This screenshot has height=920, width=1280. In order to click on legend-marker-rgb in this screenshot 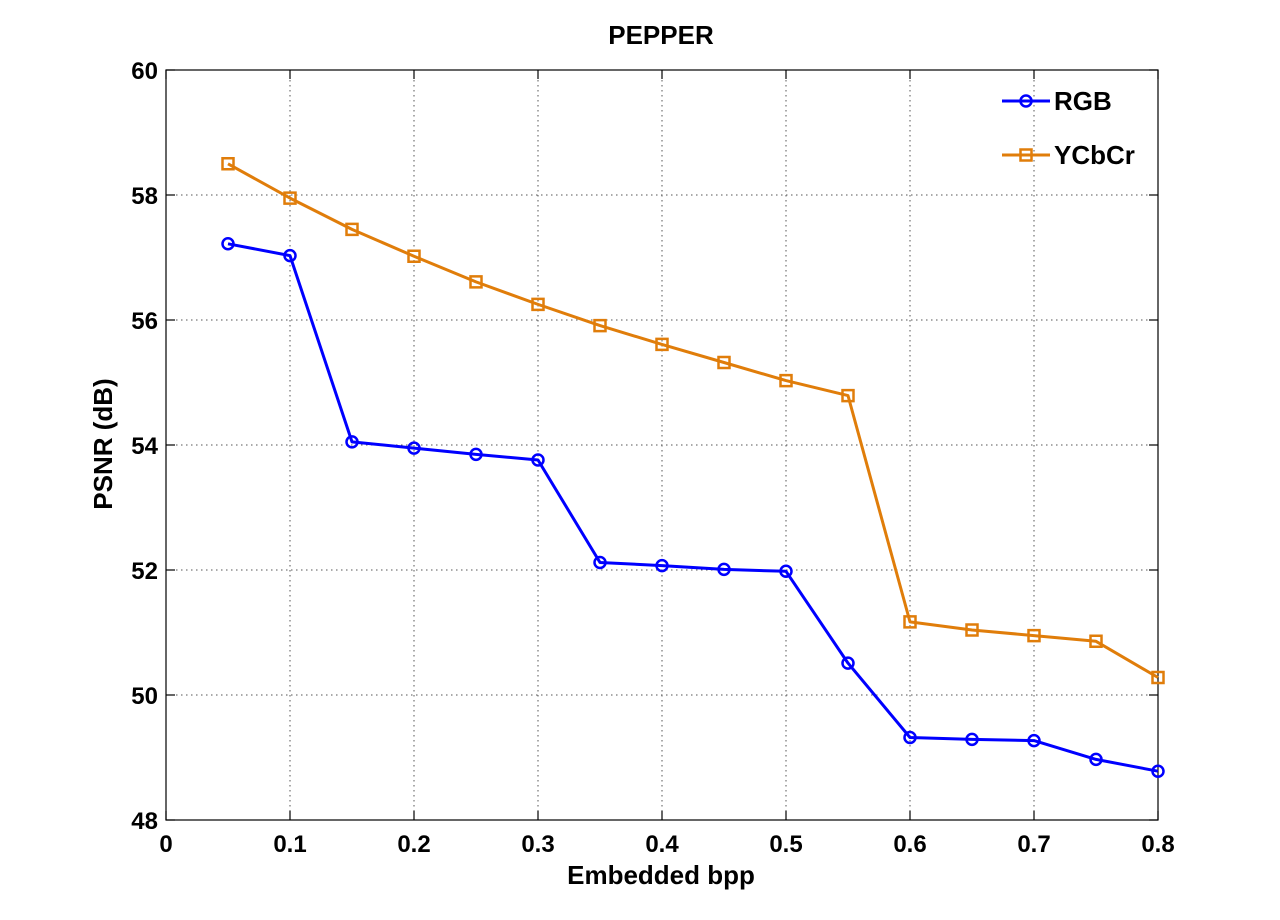, I will do `click(1026, 101)`.